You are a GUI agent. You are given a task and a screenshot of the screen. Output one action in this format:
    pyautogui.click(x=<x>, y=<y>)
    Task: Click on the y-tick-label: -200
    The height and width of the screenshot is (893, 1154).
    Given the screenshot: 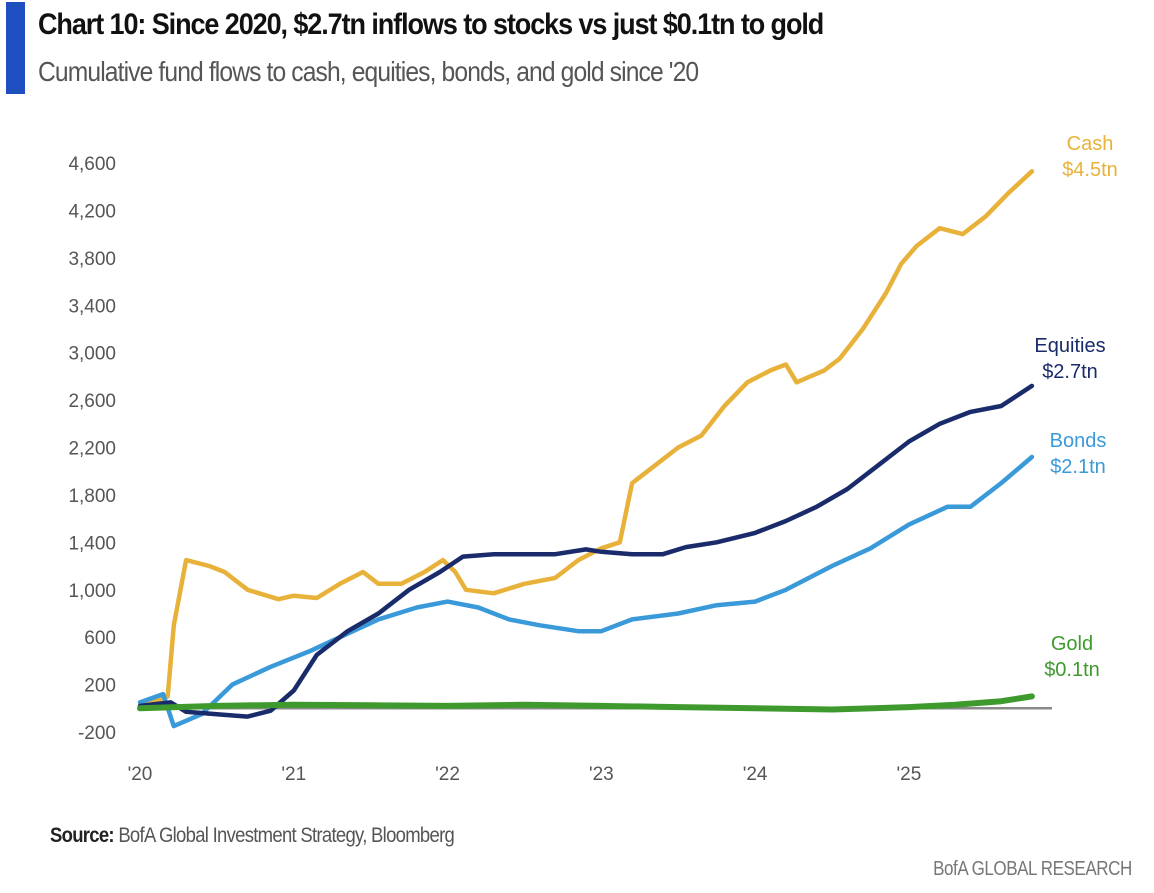 What is the action you would take?
    pyautogui.click(x=97, y=733)
    